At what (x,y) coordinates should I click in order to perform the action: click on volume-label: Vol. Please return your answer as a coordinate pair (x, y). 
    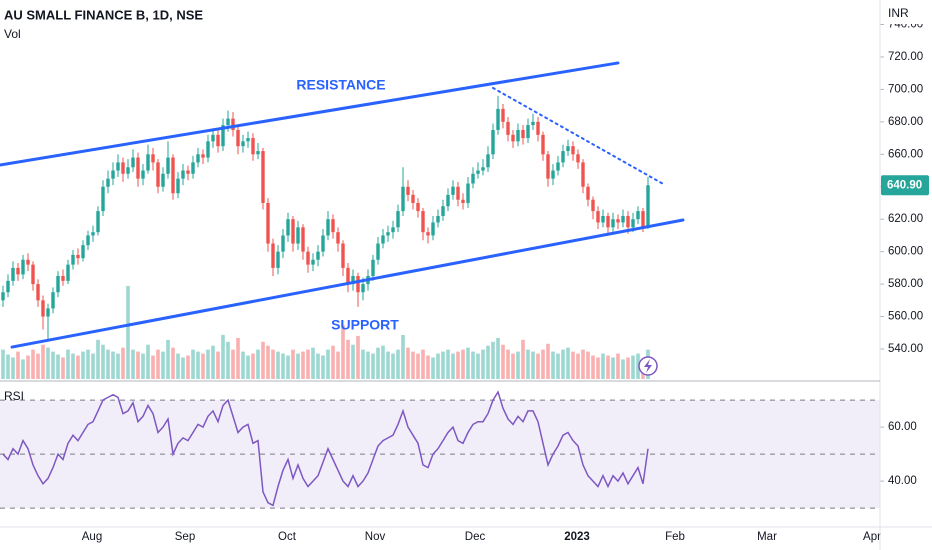
    Looking at the image, I should click on (12, 34).